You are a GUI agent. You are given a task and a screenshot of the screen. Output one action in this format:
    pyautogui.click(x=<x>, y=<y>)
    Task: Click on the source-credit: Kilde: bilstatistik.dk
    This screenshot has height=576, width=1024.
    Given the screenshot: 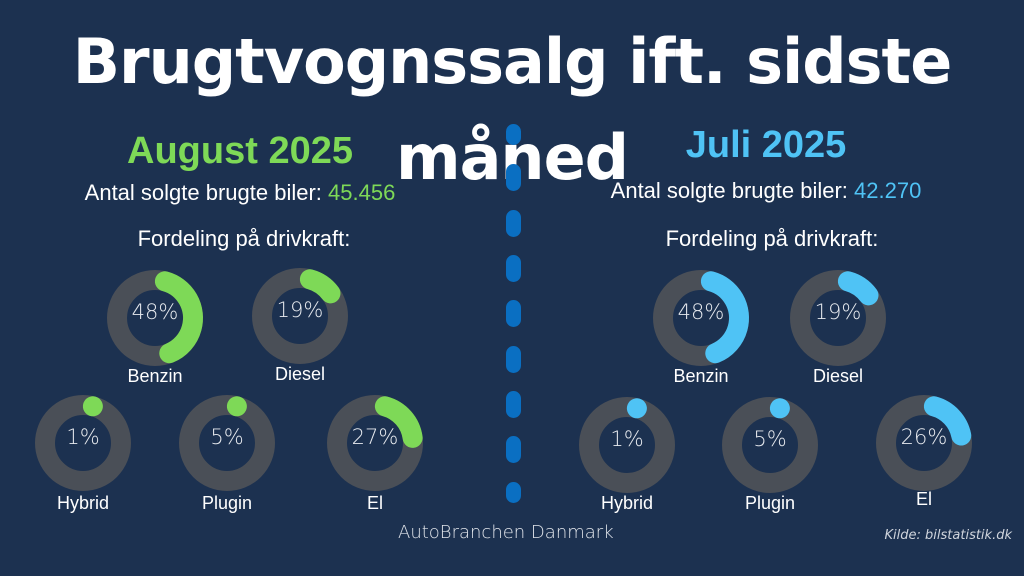 What is the action you would take?
    pyautogui.click(x=948, y=535)
    